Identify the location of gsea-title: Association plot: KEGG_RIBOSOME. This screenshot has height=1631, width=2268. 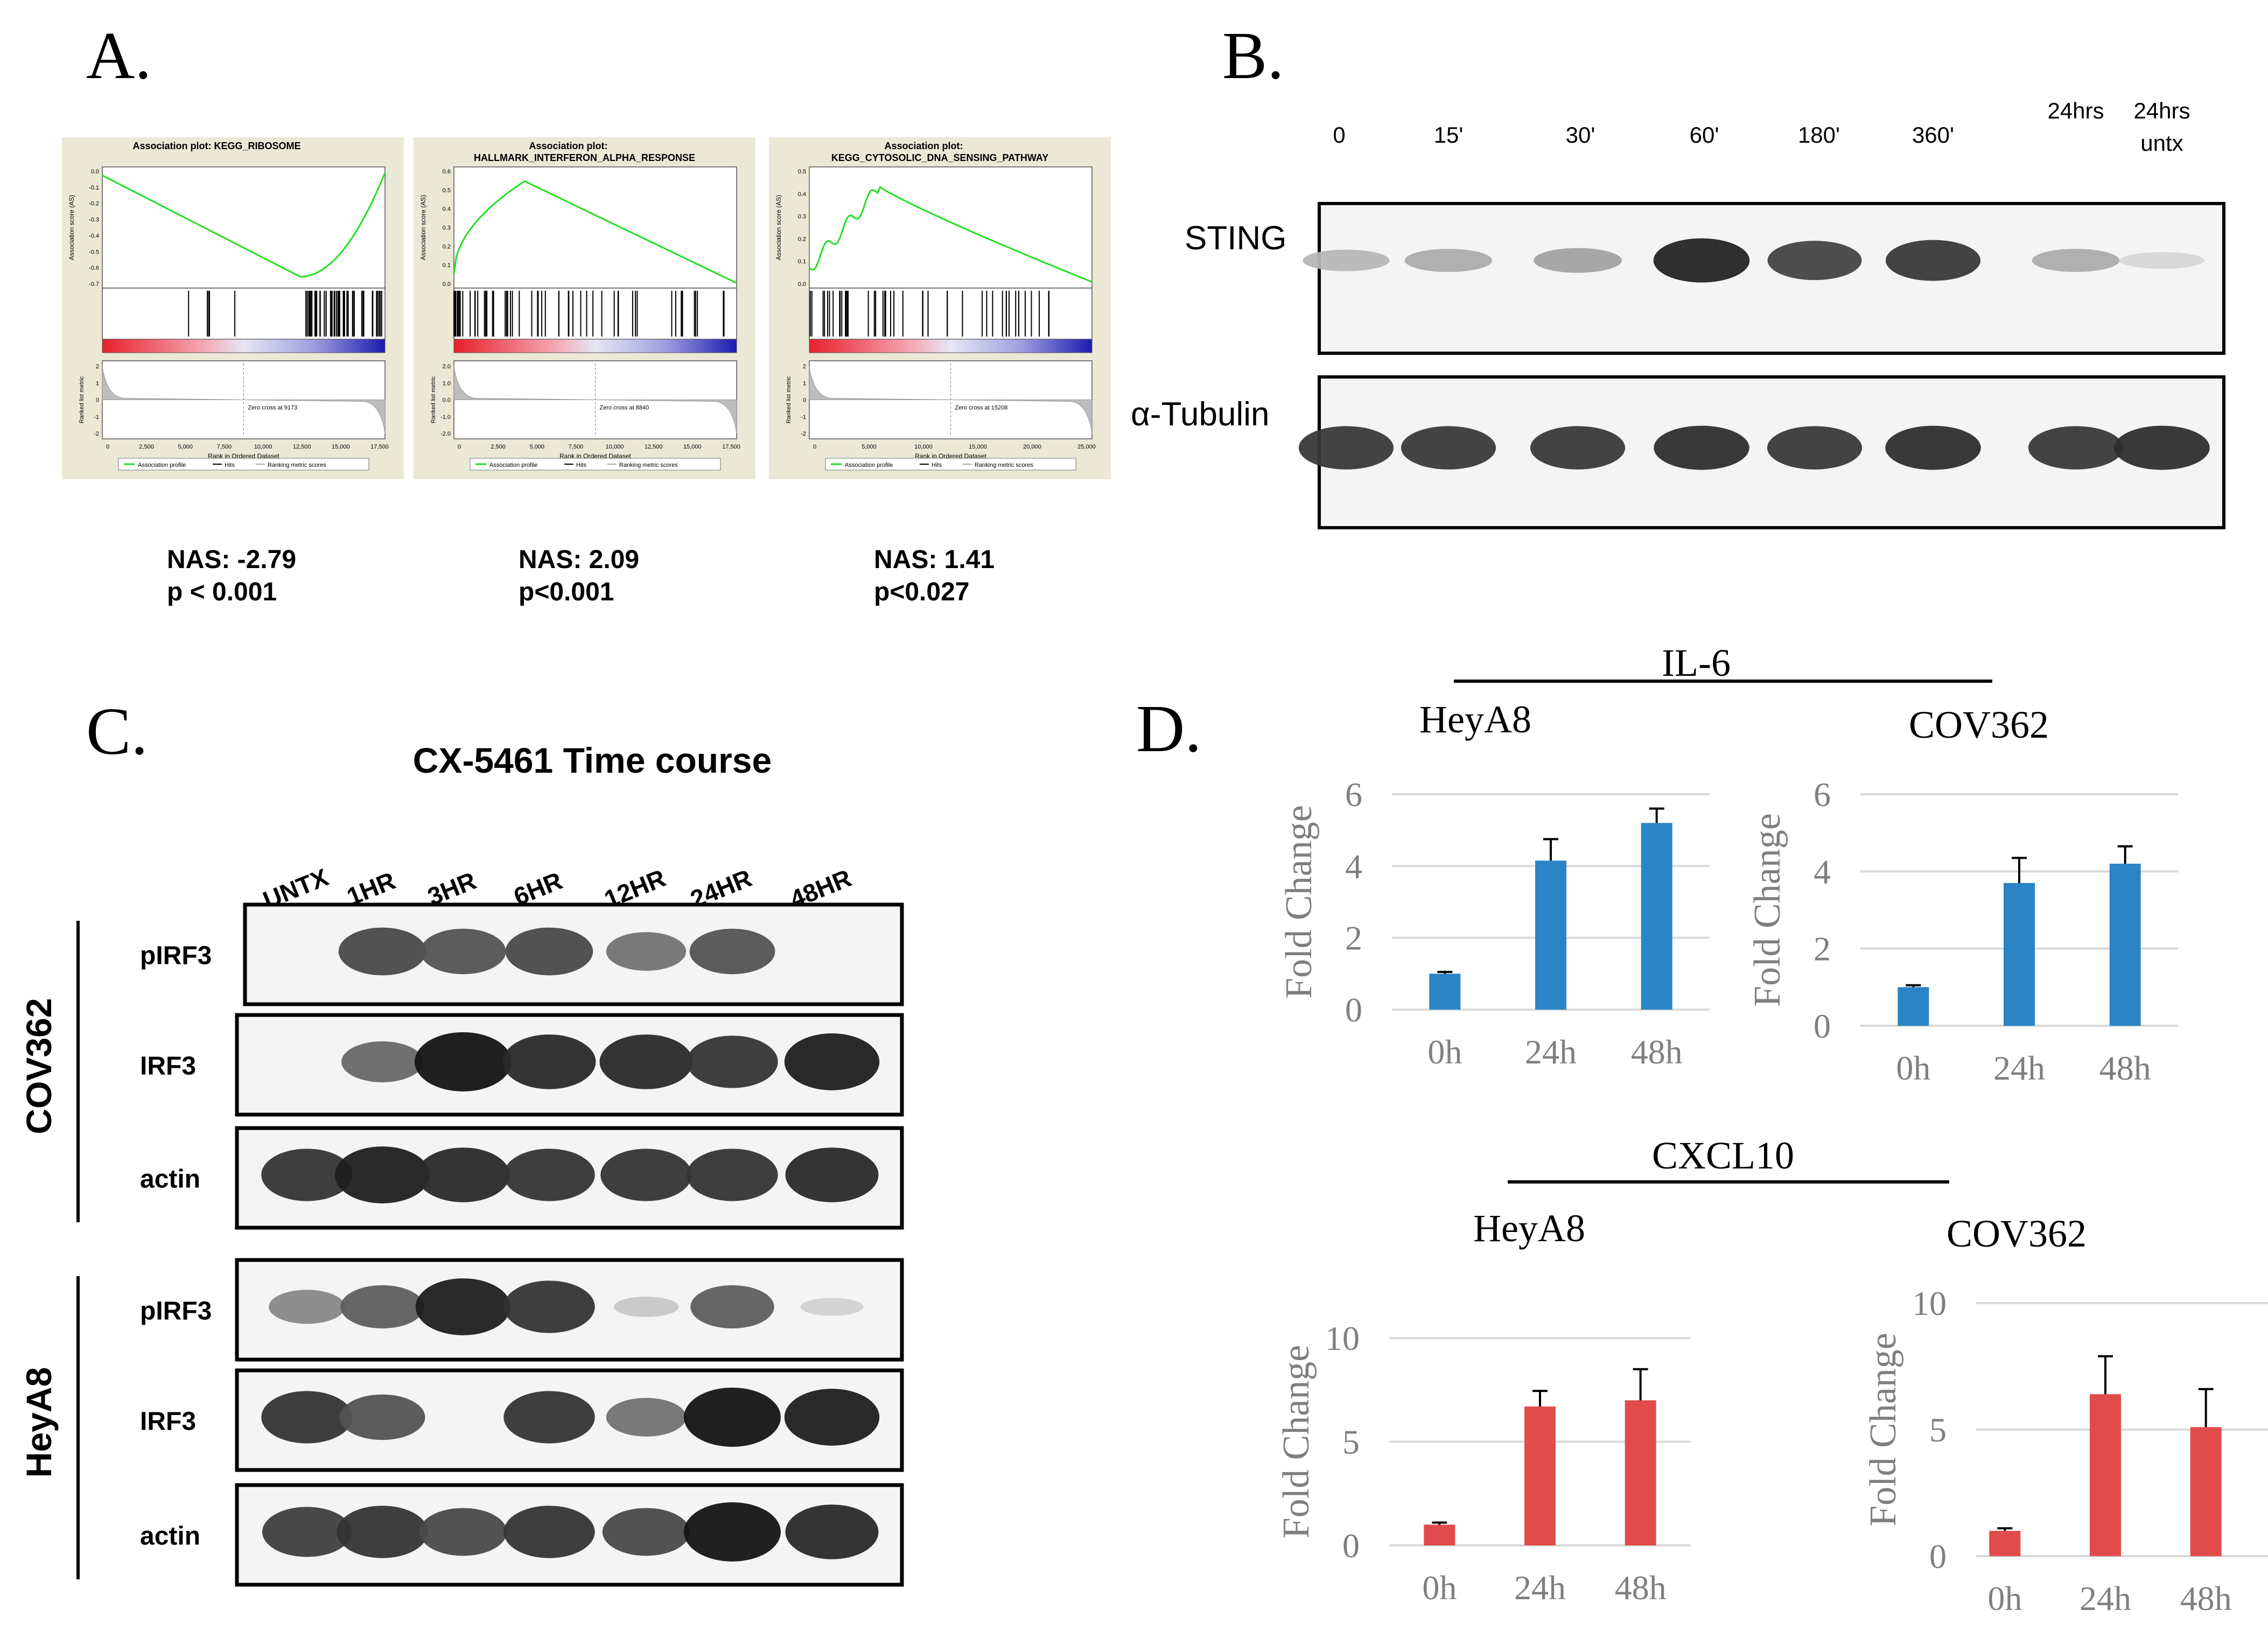
(216, 146).